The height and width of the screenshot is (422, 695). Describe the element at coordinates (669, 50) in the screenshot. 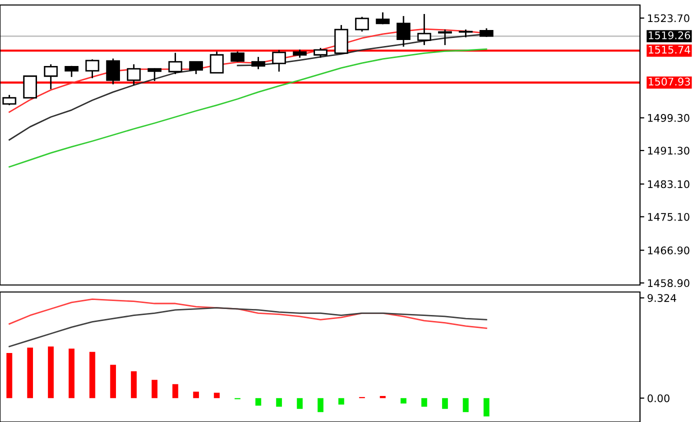

I see `ref-line-label: 1515.74` at that location.